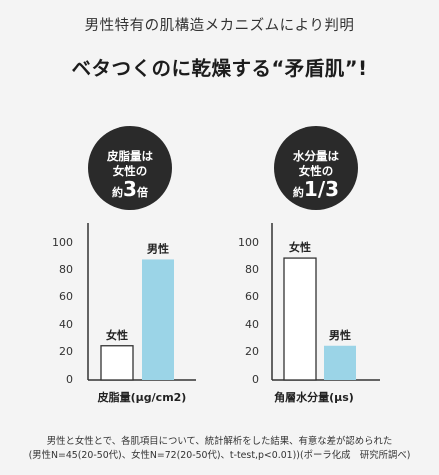  I want to click on sebum-y-tick: 100, so click(62, 242).